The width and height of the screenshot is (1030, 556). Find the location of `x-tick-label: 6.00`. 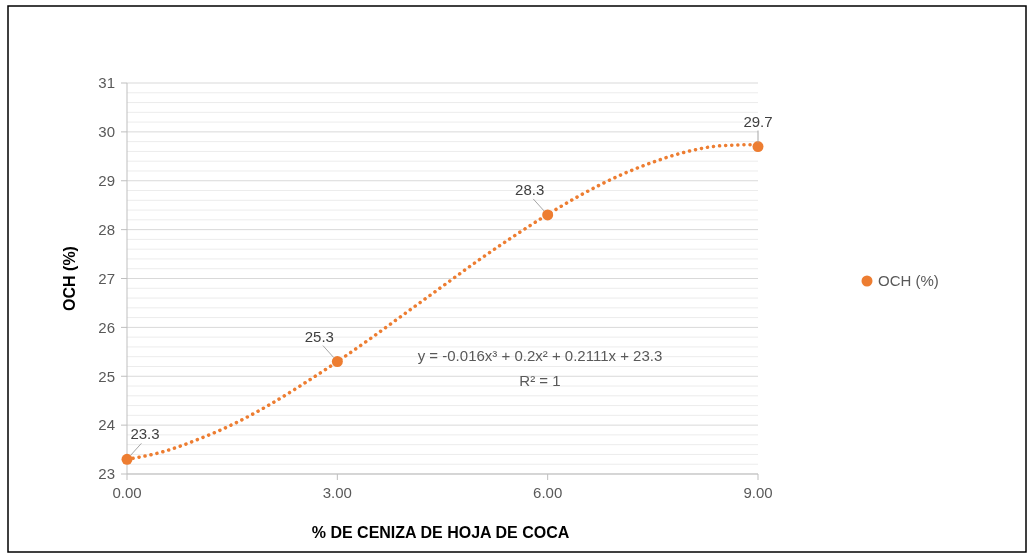

x-tick-label: 6.00 is located at coordinates (548, 492).